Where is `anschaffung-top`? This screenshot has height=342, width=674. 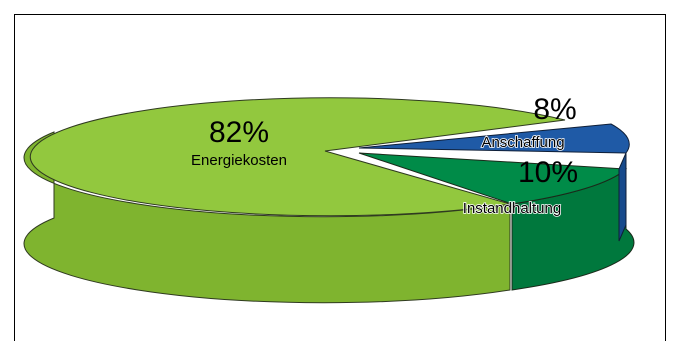 anschaffung-top is located at coordinates (494, 138).